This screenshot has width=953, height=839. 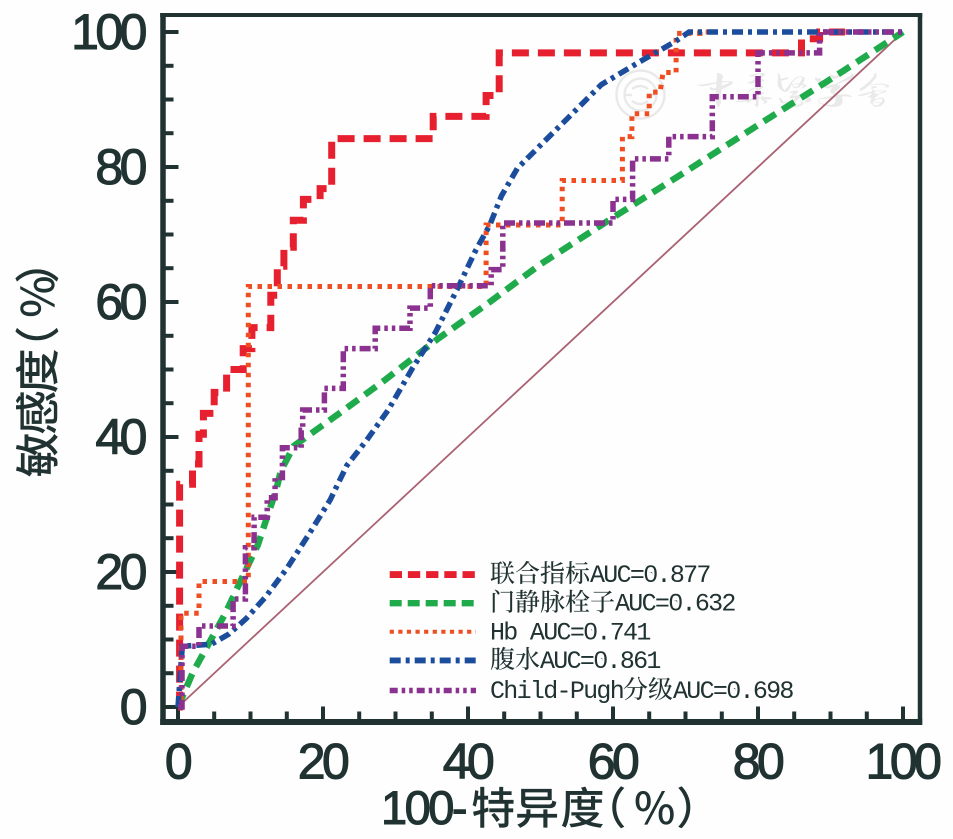 What do you see at coordinates (423, 807) in the screenshot?
I see `svg-text: 100-` at bounding box center [423, 807].